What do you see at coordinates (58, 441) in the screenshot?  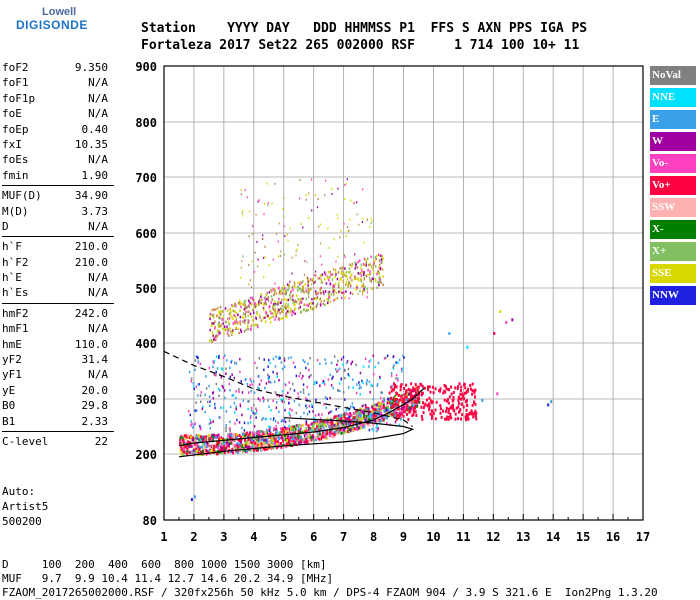 I see `param-row: C-level 22` at bounding box center [58, 441].